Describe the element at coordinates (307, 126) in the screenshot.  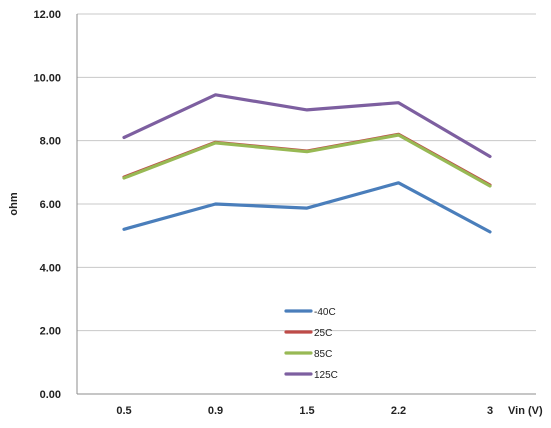
I see `series-line-125C` at that location.